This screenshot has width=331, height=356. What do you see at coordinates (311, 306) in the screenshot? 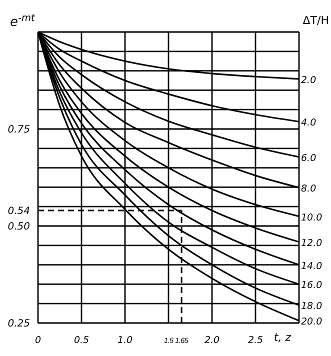
I see `series-label: 18.0` at bounding box center [311, 306].